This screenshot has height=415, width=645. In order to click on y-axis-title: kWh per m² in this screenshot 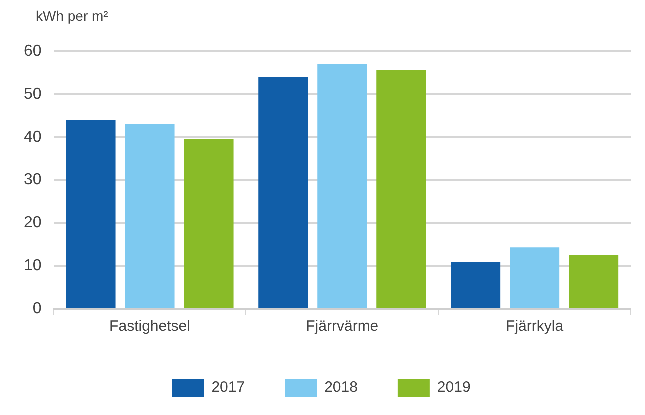, I will do `click(72, 17)`.